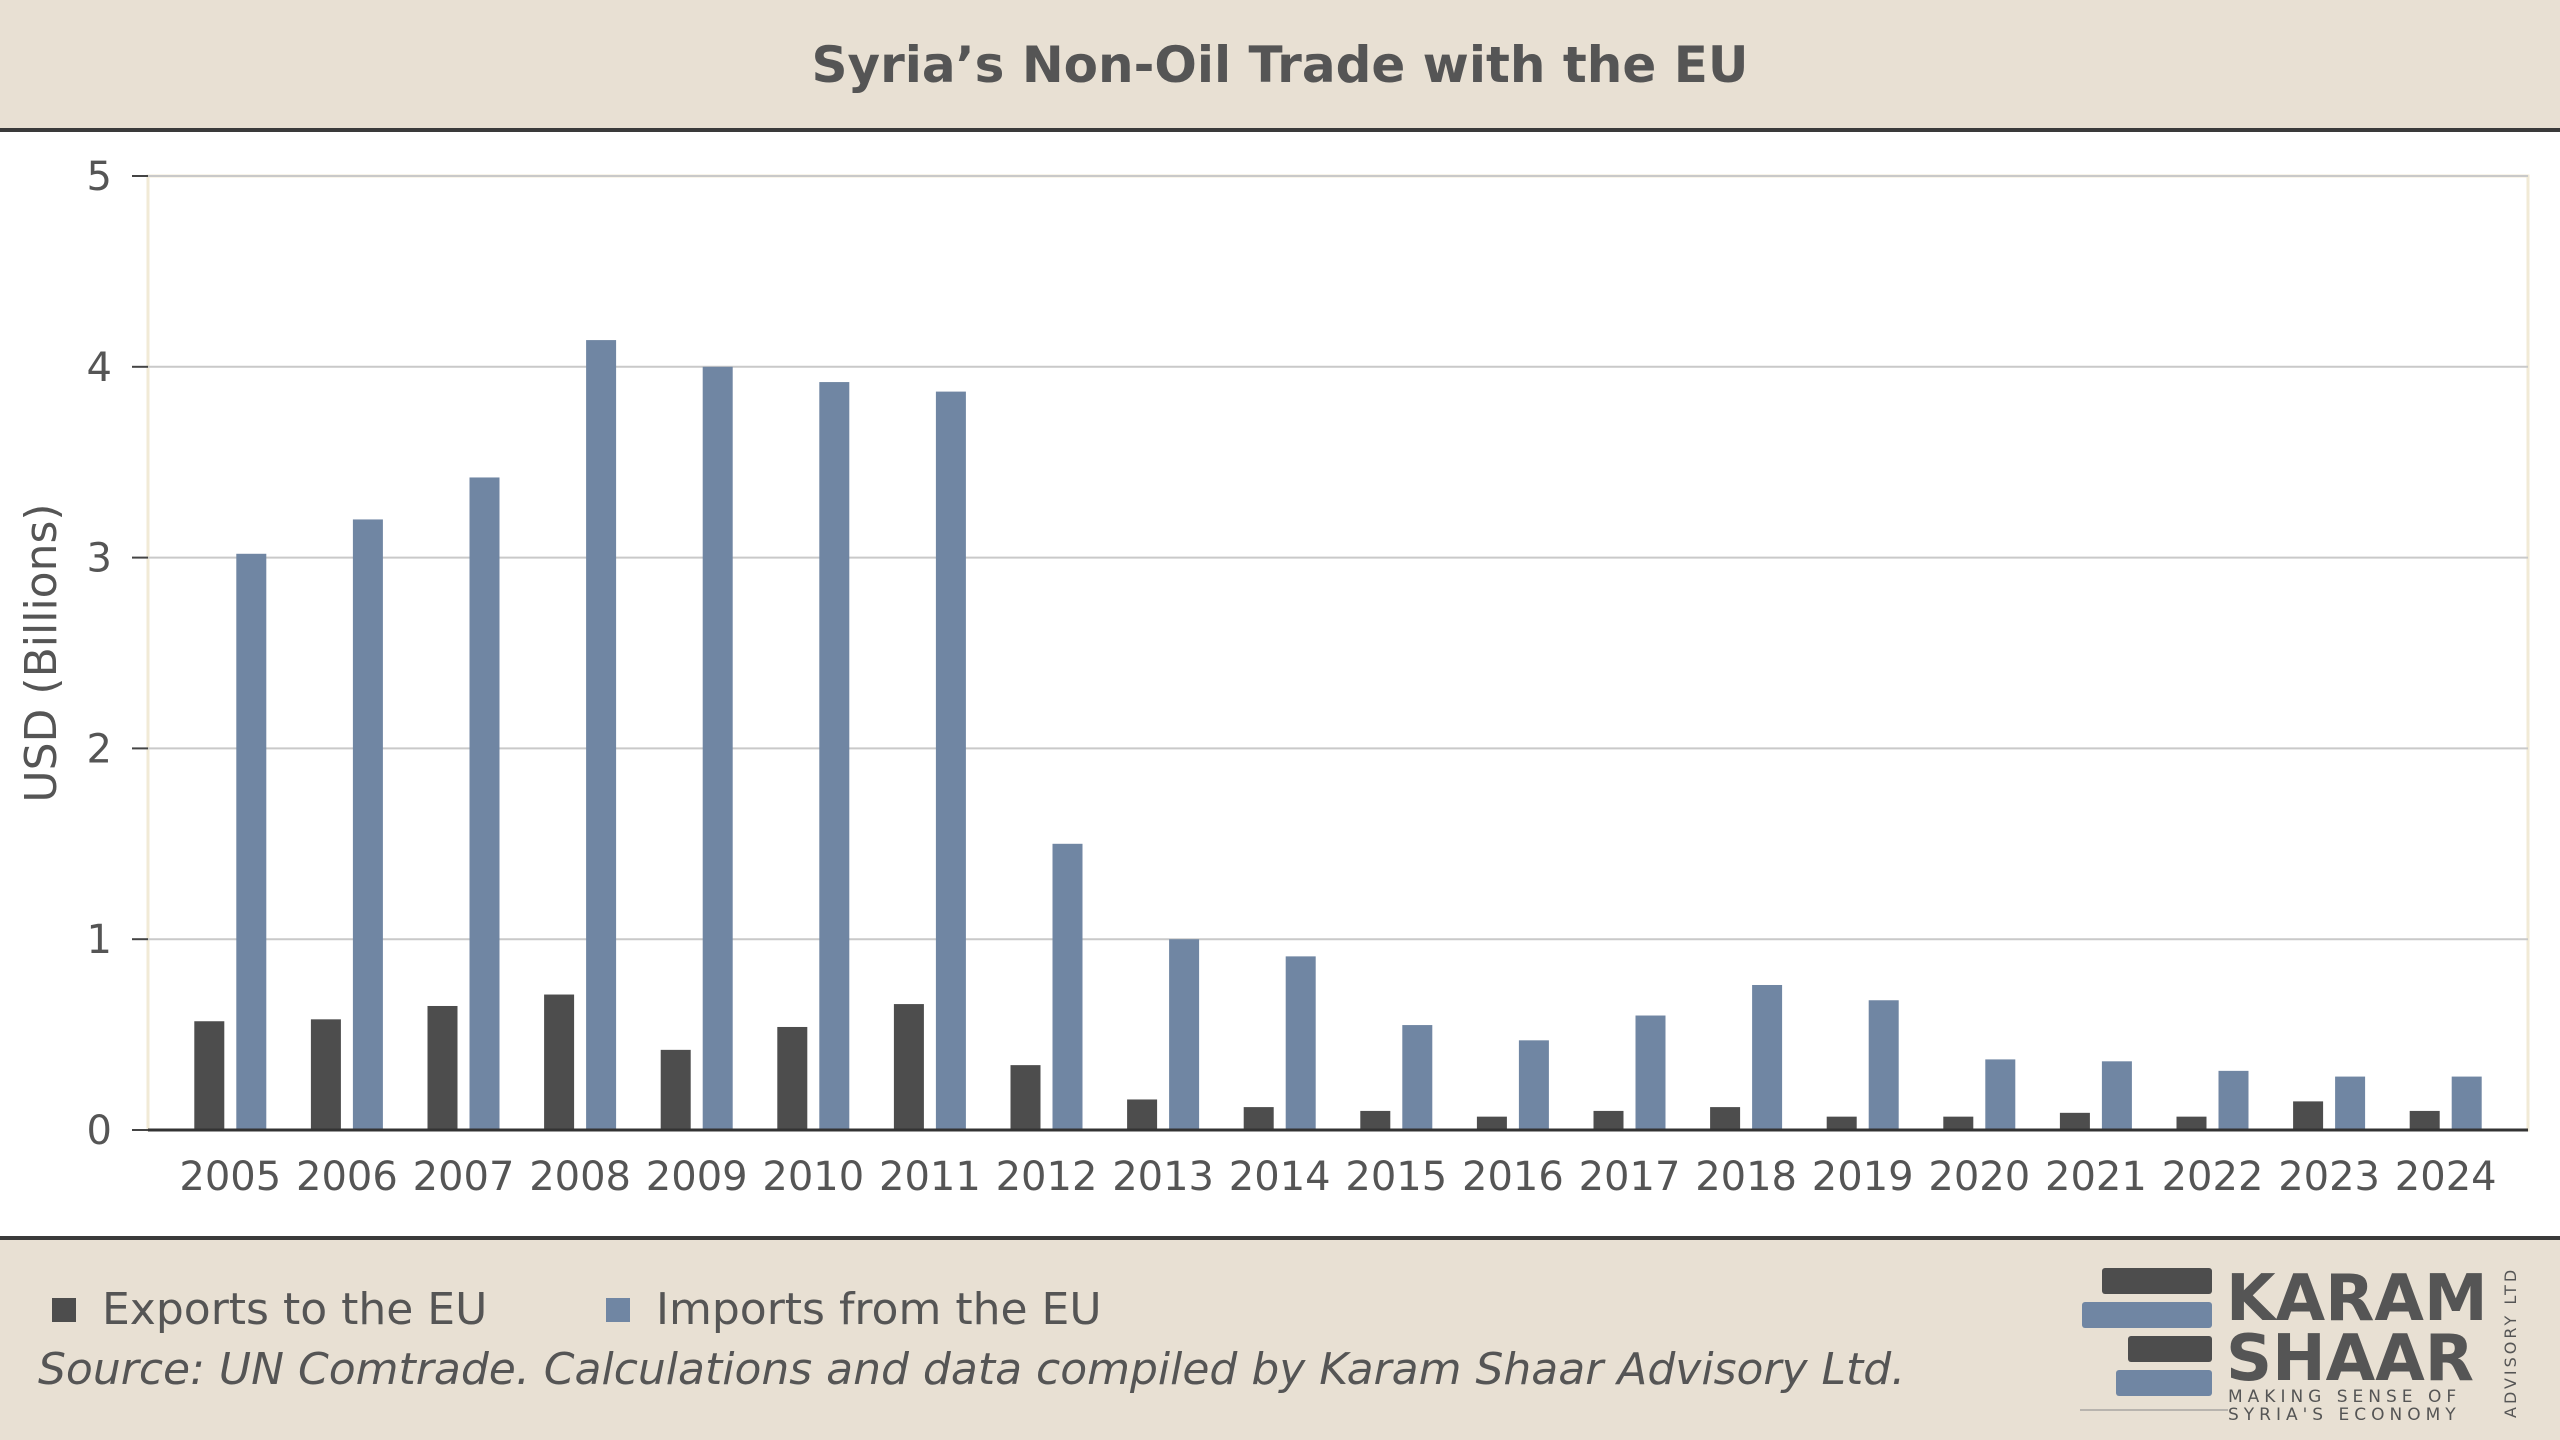  What do you see at coordinates (1883, 1065) in the screenshot?
I see `bar-imports-2019` at bounding box center [1883, 1065].